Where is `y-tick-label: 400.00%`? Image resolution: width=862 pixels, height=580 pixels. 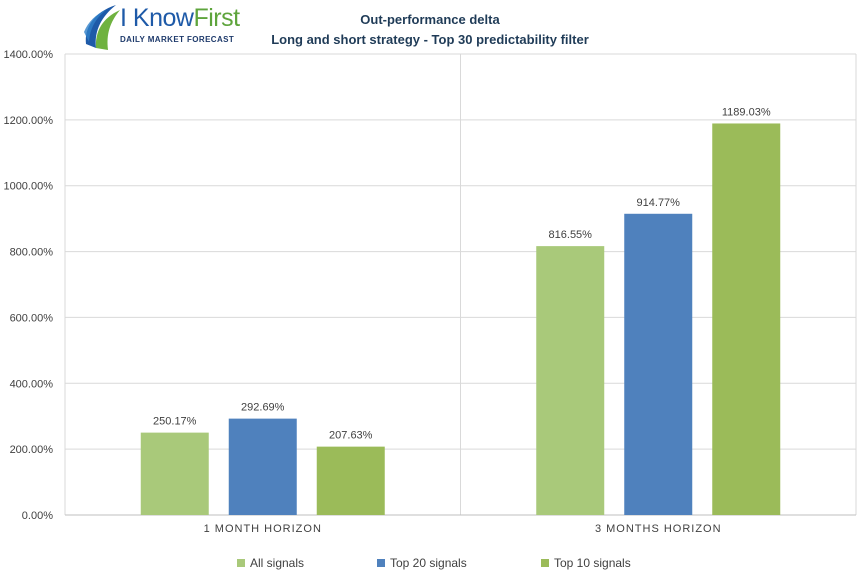
y-tick-label: 400.00% is located at coordinates (32, 384).